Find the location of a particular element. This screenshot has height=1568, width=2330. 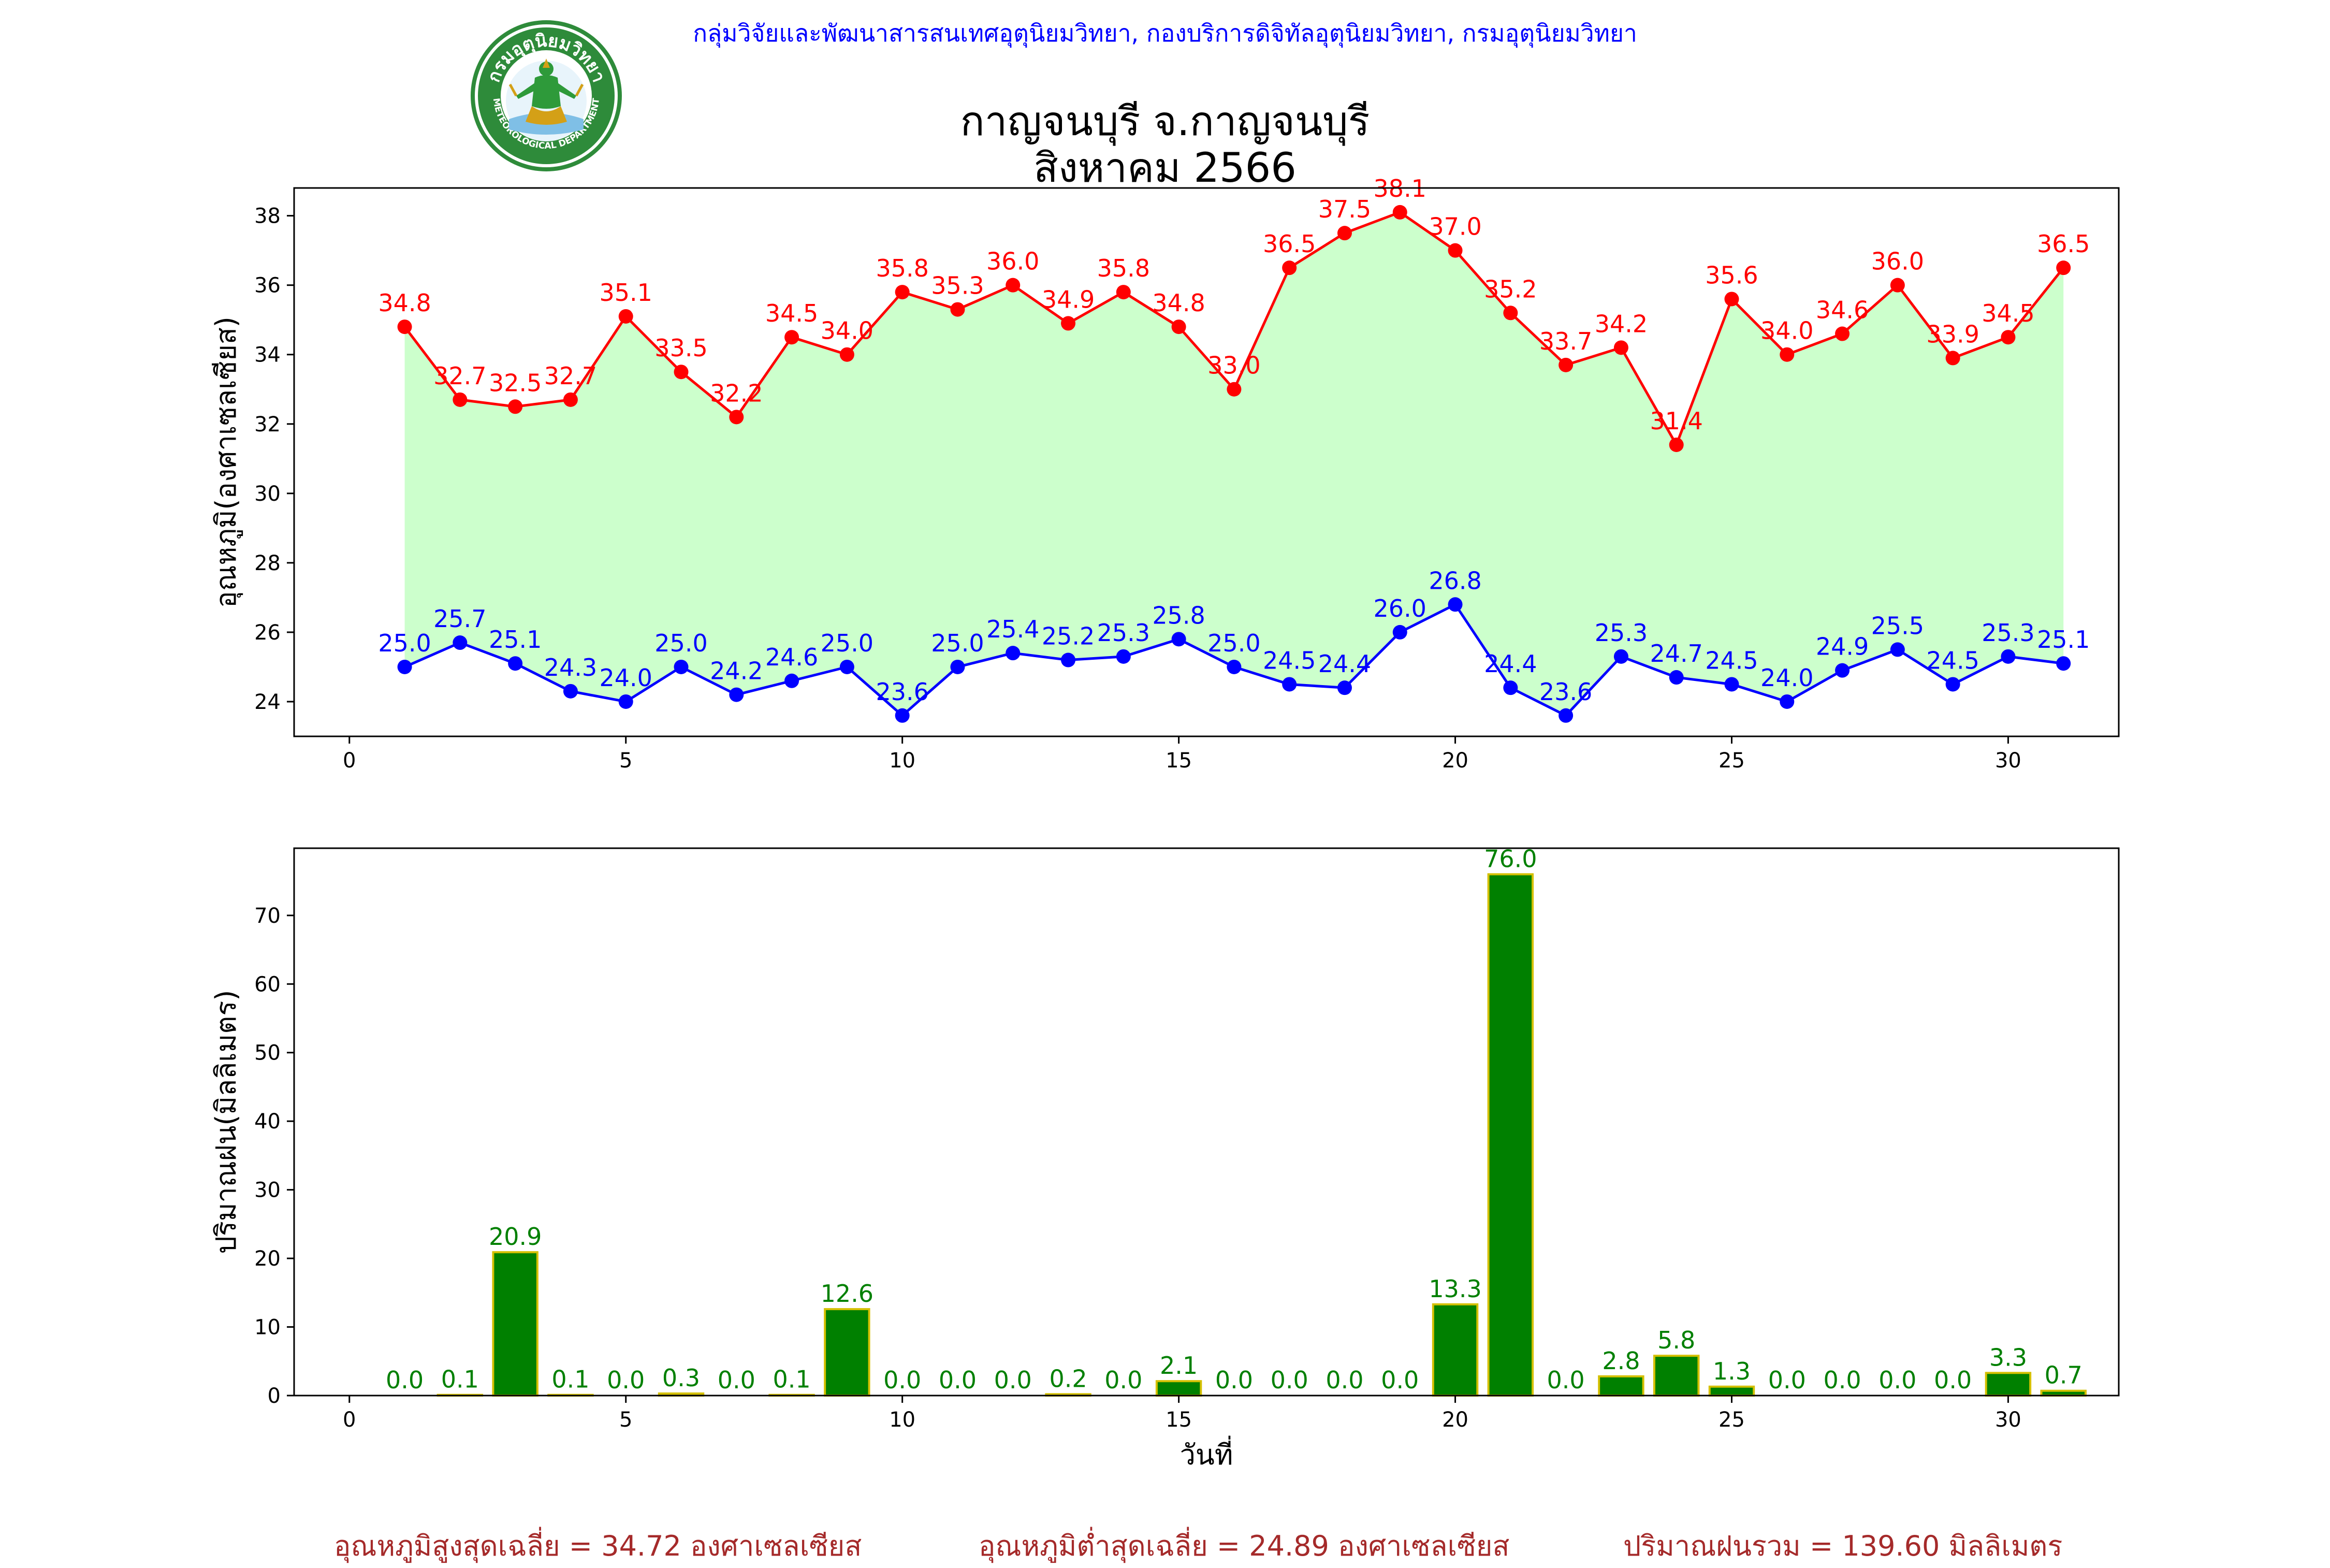

x-tick-label: 5 is located at coordinates (625, 761).